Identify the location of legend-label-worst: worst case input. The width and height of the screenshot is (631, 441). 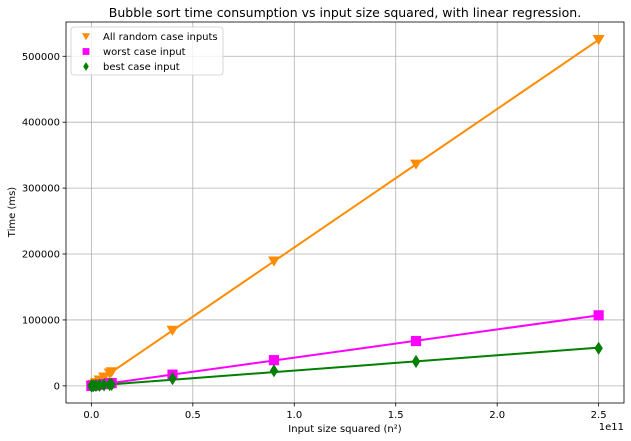
(144, 52).